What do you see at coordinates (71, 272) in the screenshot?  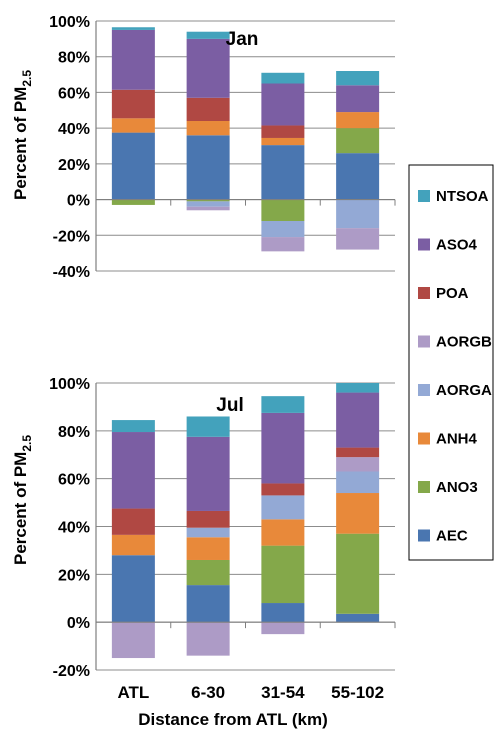 I see `y-tick-label: -40%` at bounding box center [71, 272].